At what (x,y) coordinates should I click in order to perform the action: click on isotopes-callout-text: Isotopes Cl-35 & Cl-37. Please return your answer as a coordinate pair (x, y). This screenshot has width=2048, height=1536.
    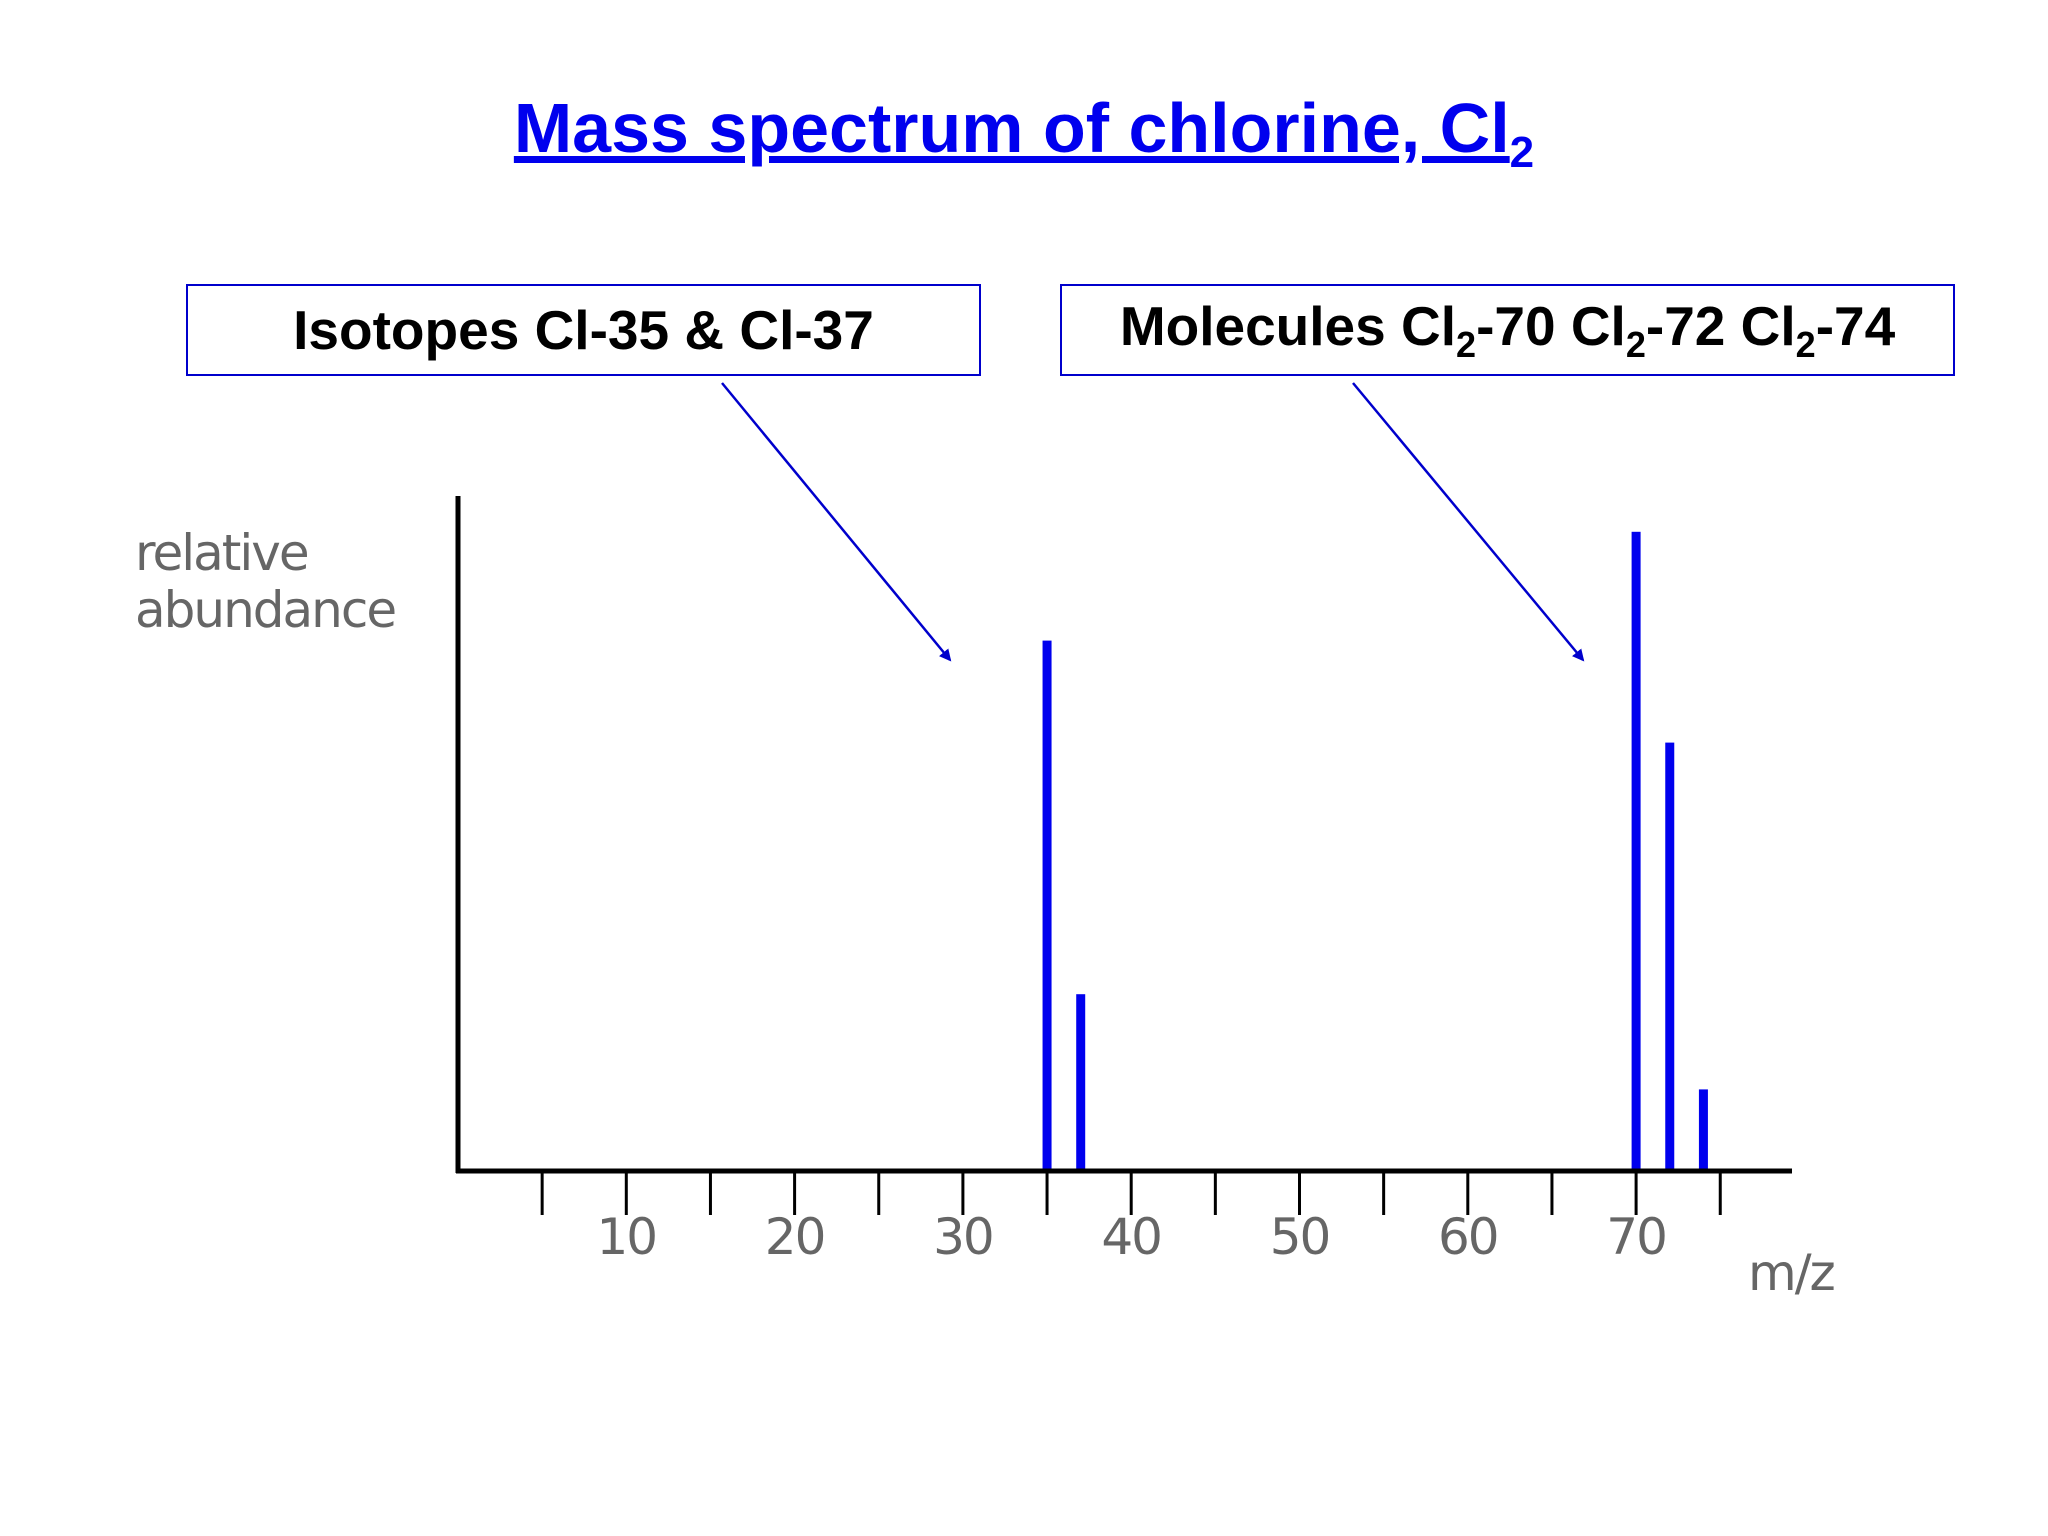
    Looking at the image, I should click on (583, 330).